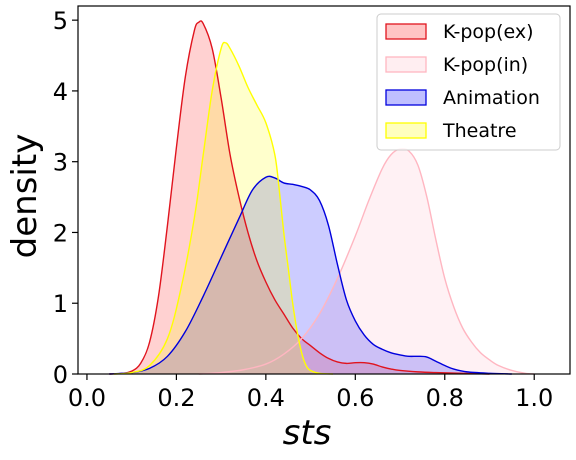 This screenshot has width=576, height=460. I want to click on y-tick-label: 1, so click(60, 304).